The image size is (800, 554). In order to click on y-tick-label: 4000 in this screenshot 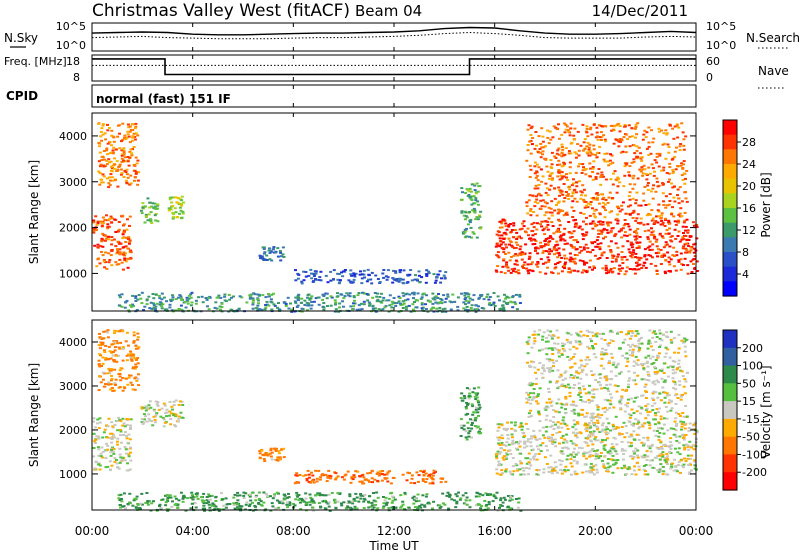, I will do `click(73, 136)`.